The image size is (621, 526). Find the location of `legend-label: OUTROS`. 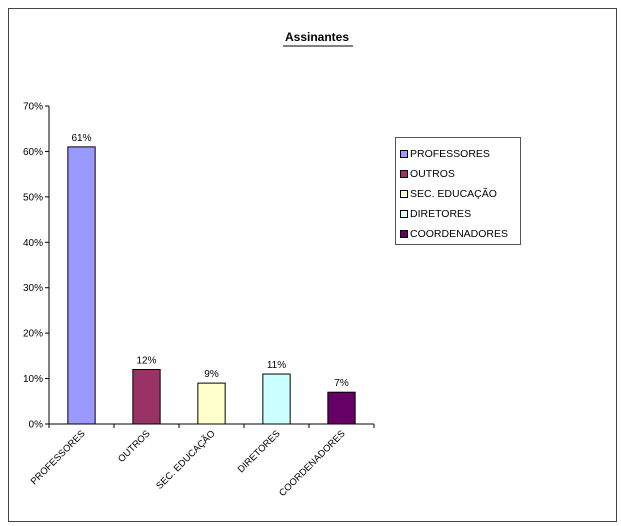

legend-label: OUTROS is located at coordinates (432, 174).